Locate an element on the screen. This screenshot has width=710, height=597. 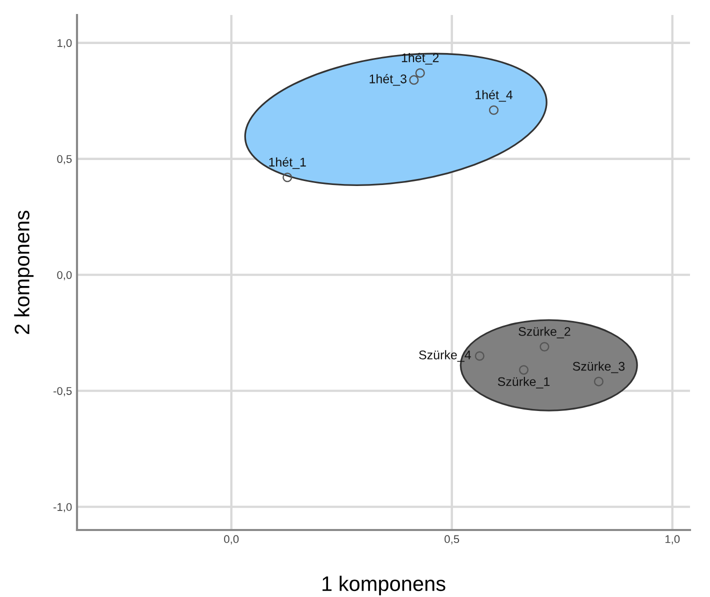
annotation: 1hét_3 is located at coordinates (388, 80).